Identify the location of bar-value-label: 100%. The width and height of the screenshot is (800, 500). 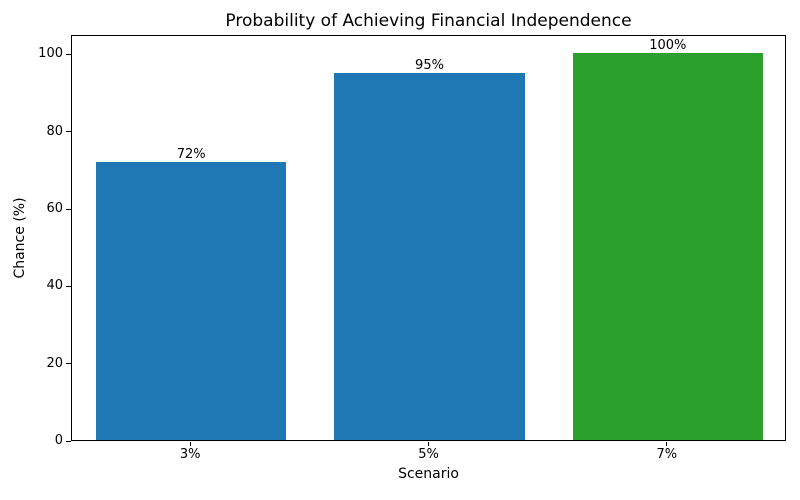
(668, 46).